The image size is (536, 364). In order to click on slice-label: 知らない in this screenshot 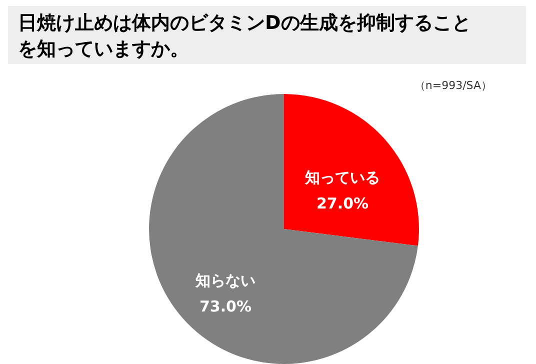, I will do `click(225, 281)`.